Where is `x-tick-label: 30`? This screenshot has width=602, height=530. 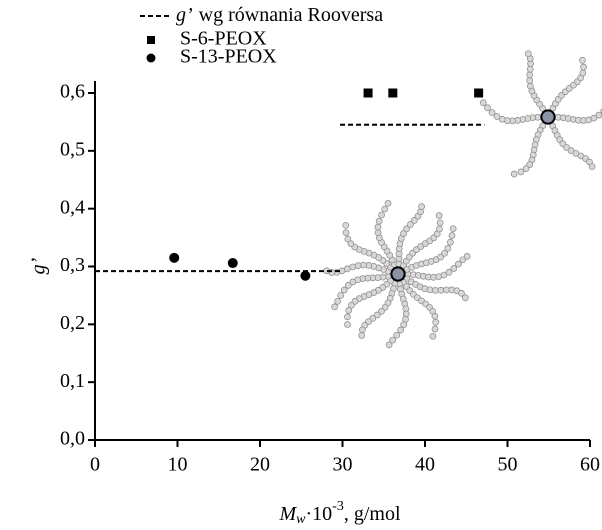 x-tick-label: 30 is located at coordinates (343, 465).